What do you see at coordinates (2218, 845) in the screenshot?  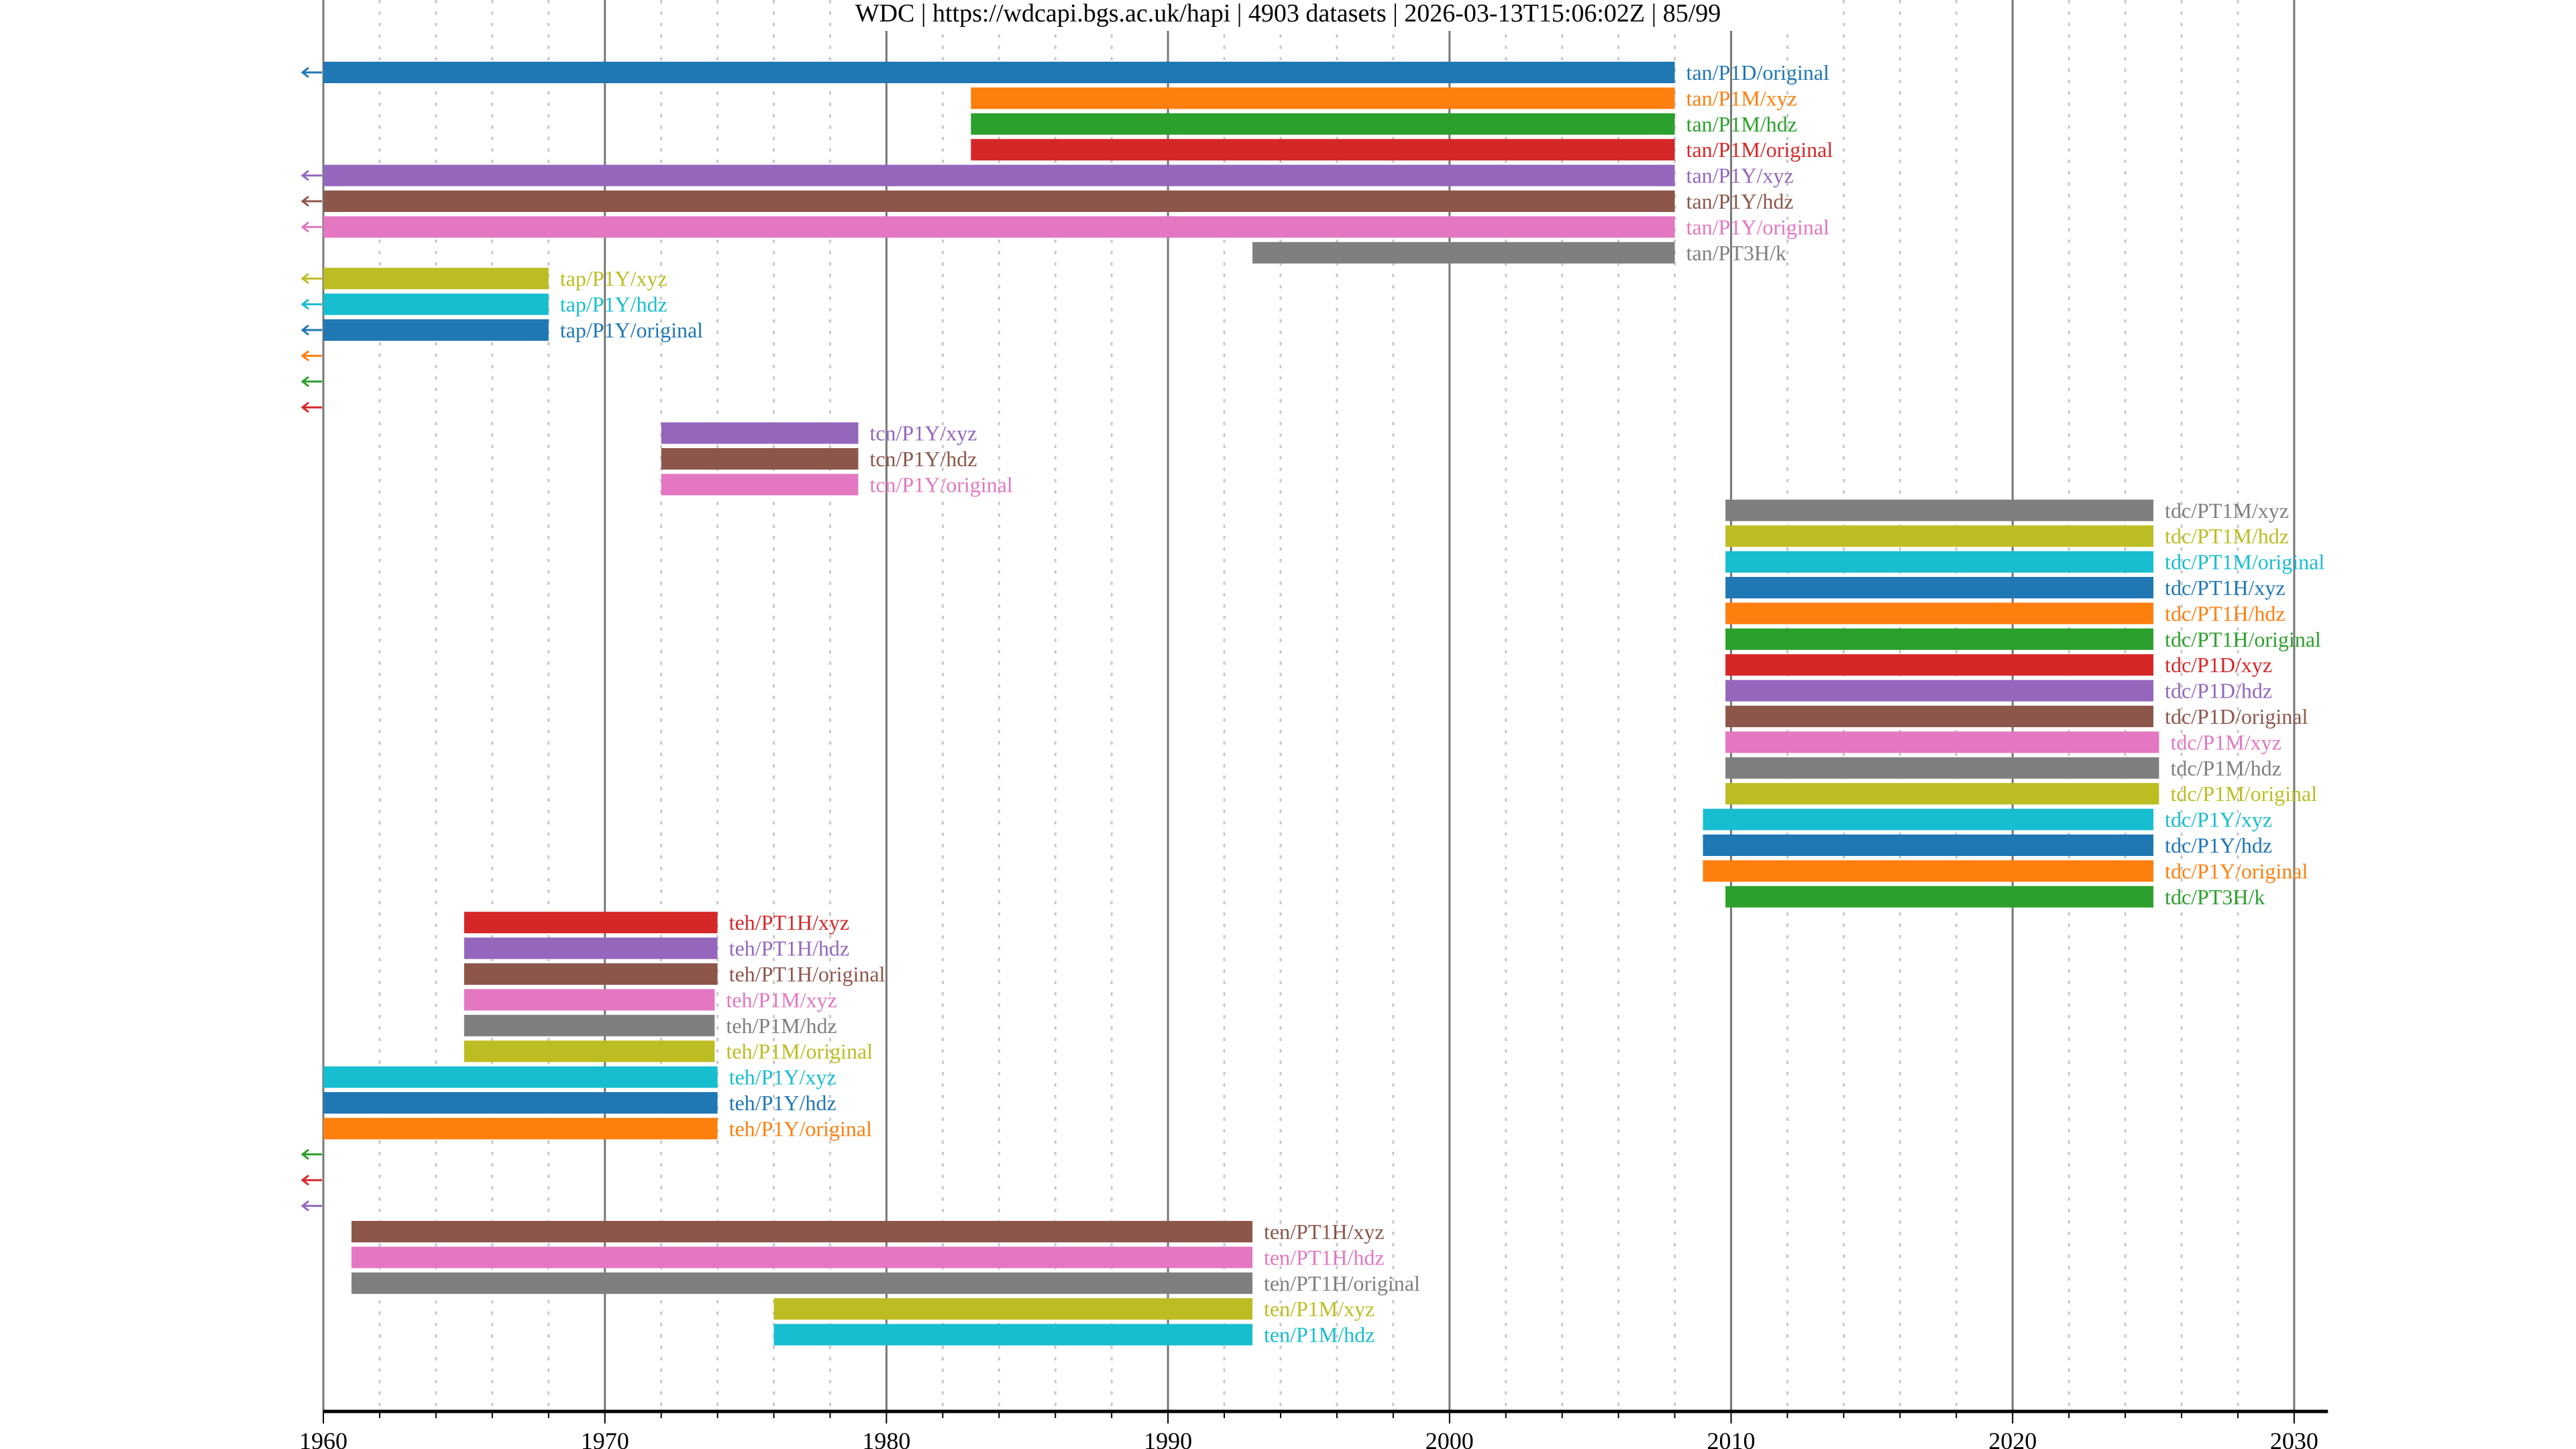 I see `dataset-label: tdc/P1Y/hdz` at bounding box center [2218, 845].